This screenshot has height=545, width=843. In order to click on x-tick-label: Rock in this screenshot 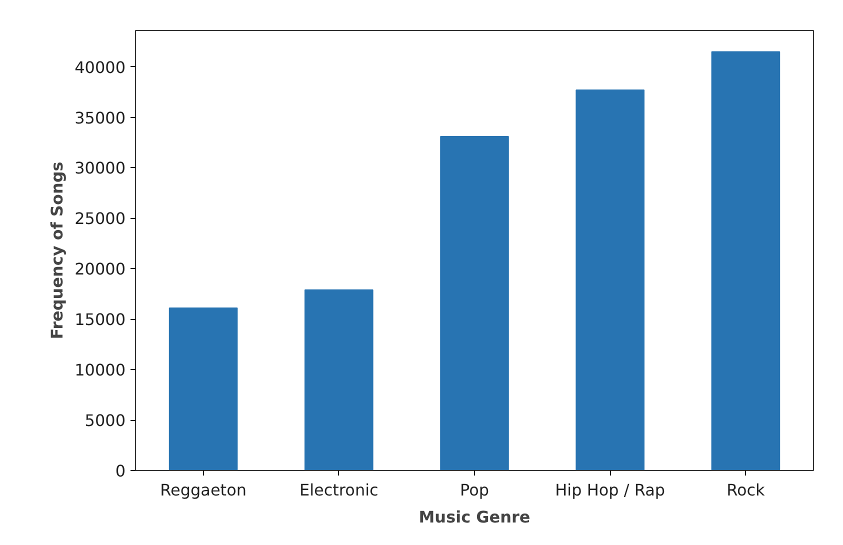, I will do `click(746, 490)`.